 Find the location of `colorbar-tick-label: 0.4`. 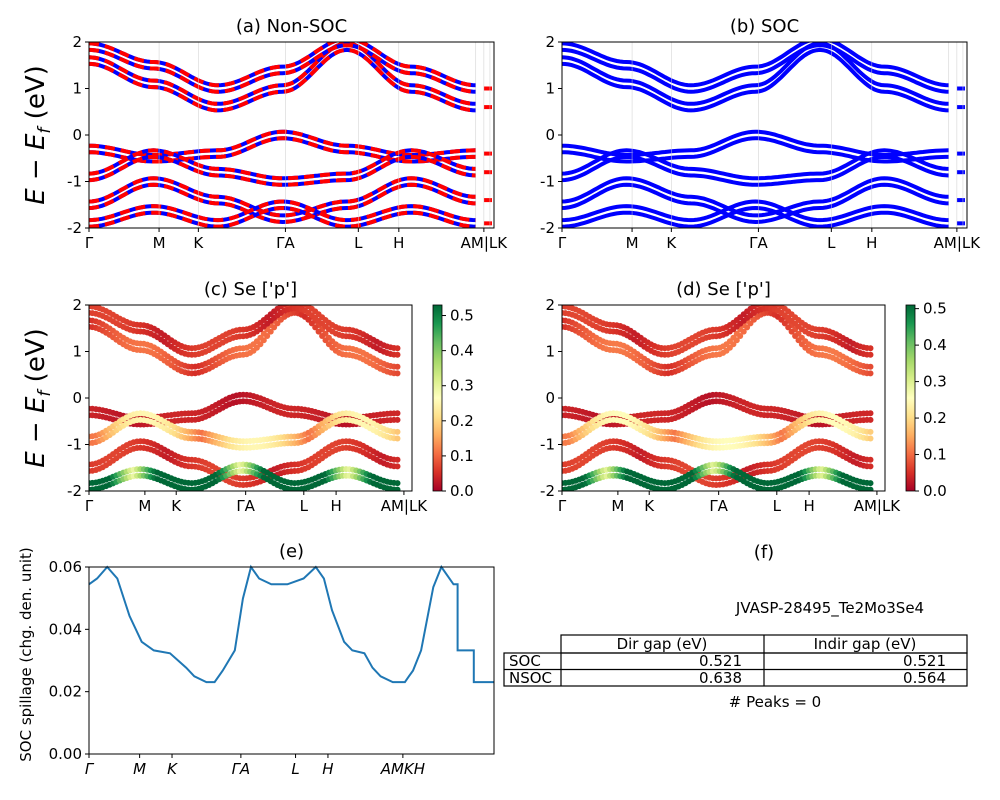

colorbar-tick-label: 0.4 is located at coordinates (935, 345).